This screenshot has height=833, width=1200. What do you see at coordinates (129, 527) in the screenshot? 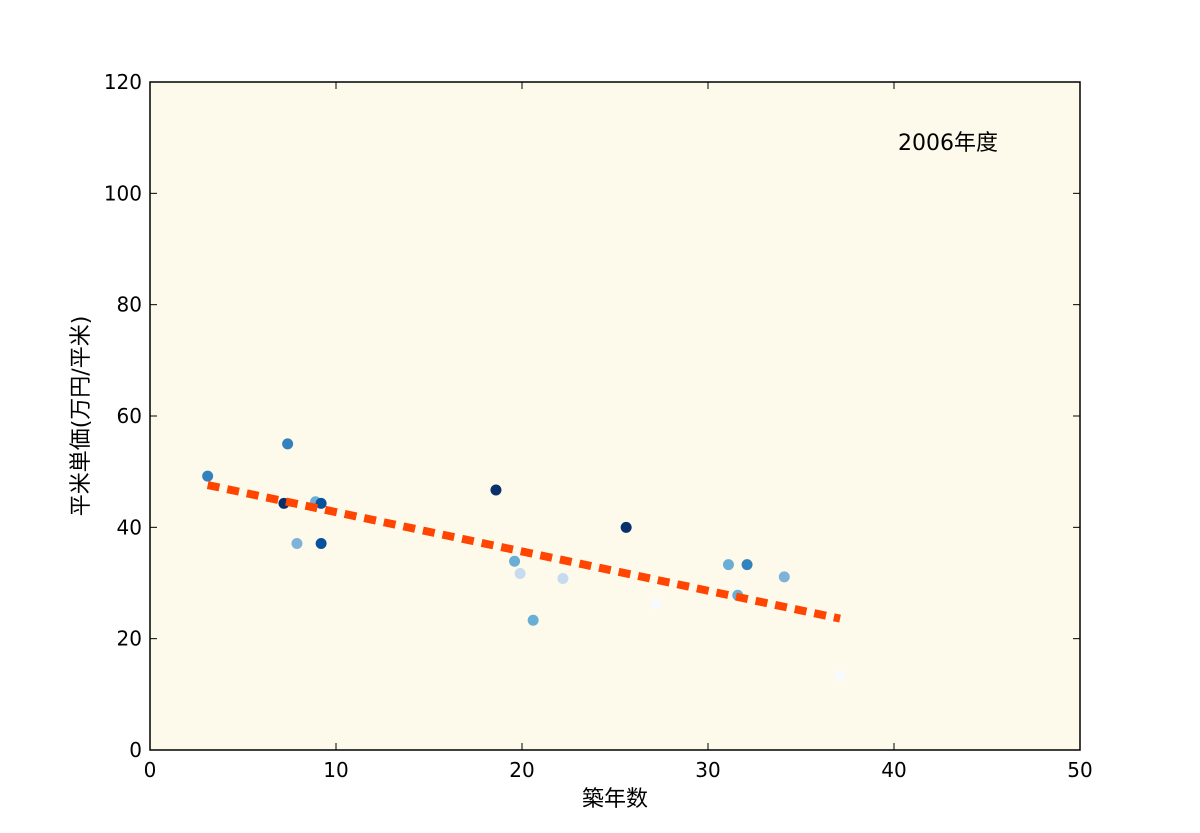
I see `y-tick-label: 40` at bounding box center [129, 527].